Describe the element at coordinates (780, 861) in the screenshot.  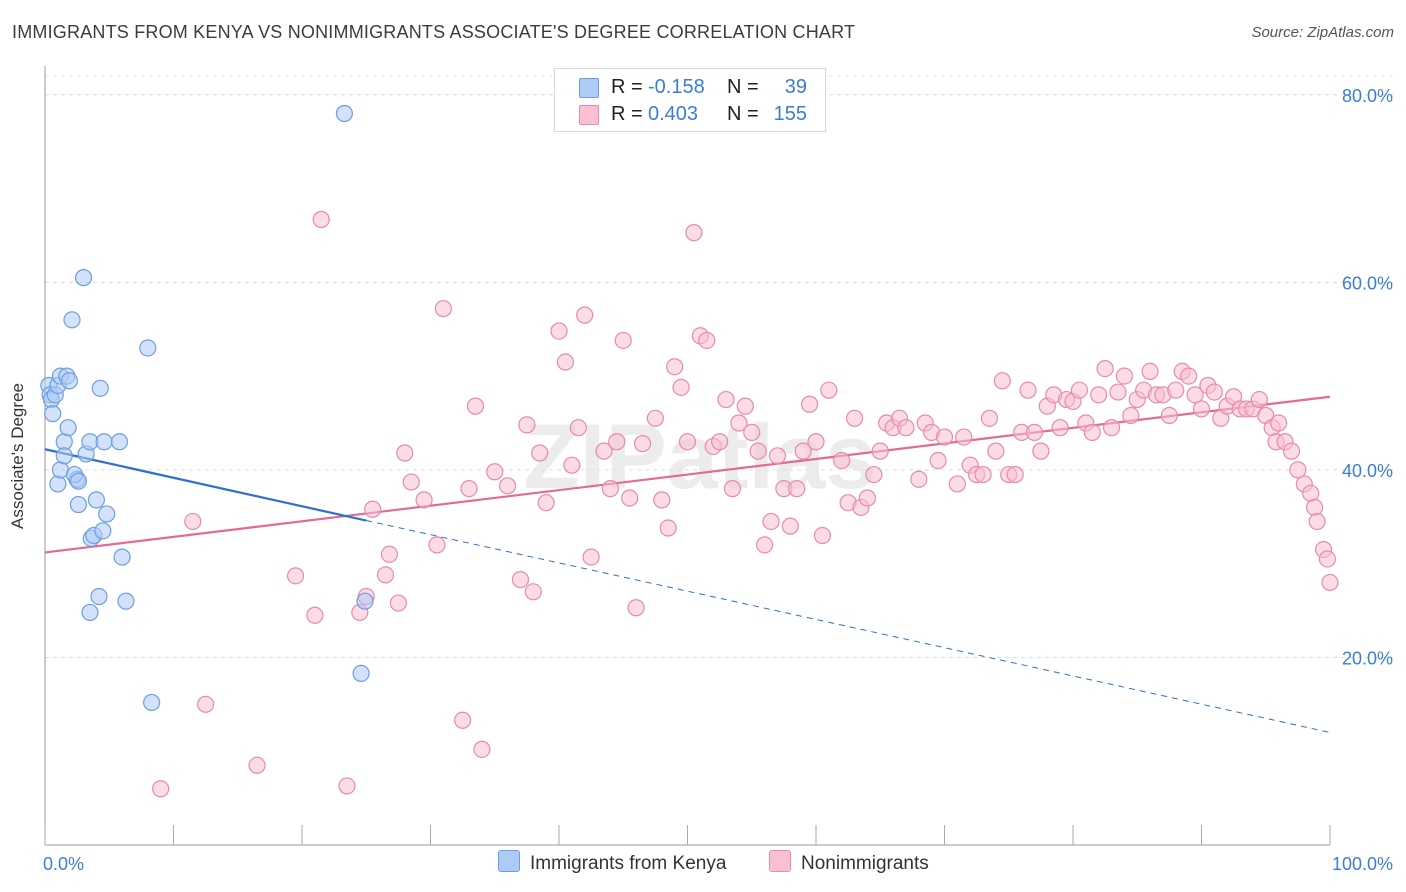
I see `bottom-legend-swatch-nonimmigrants` at that location.